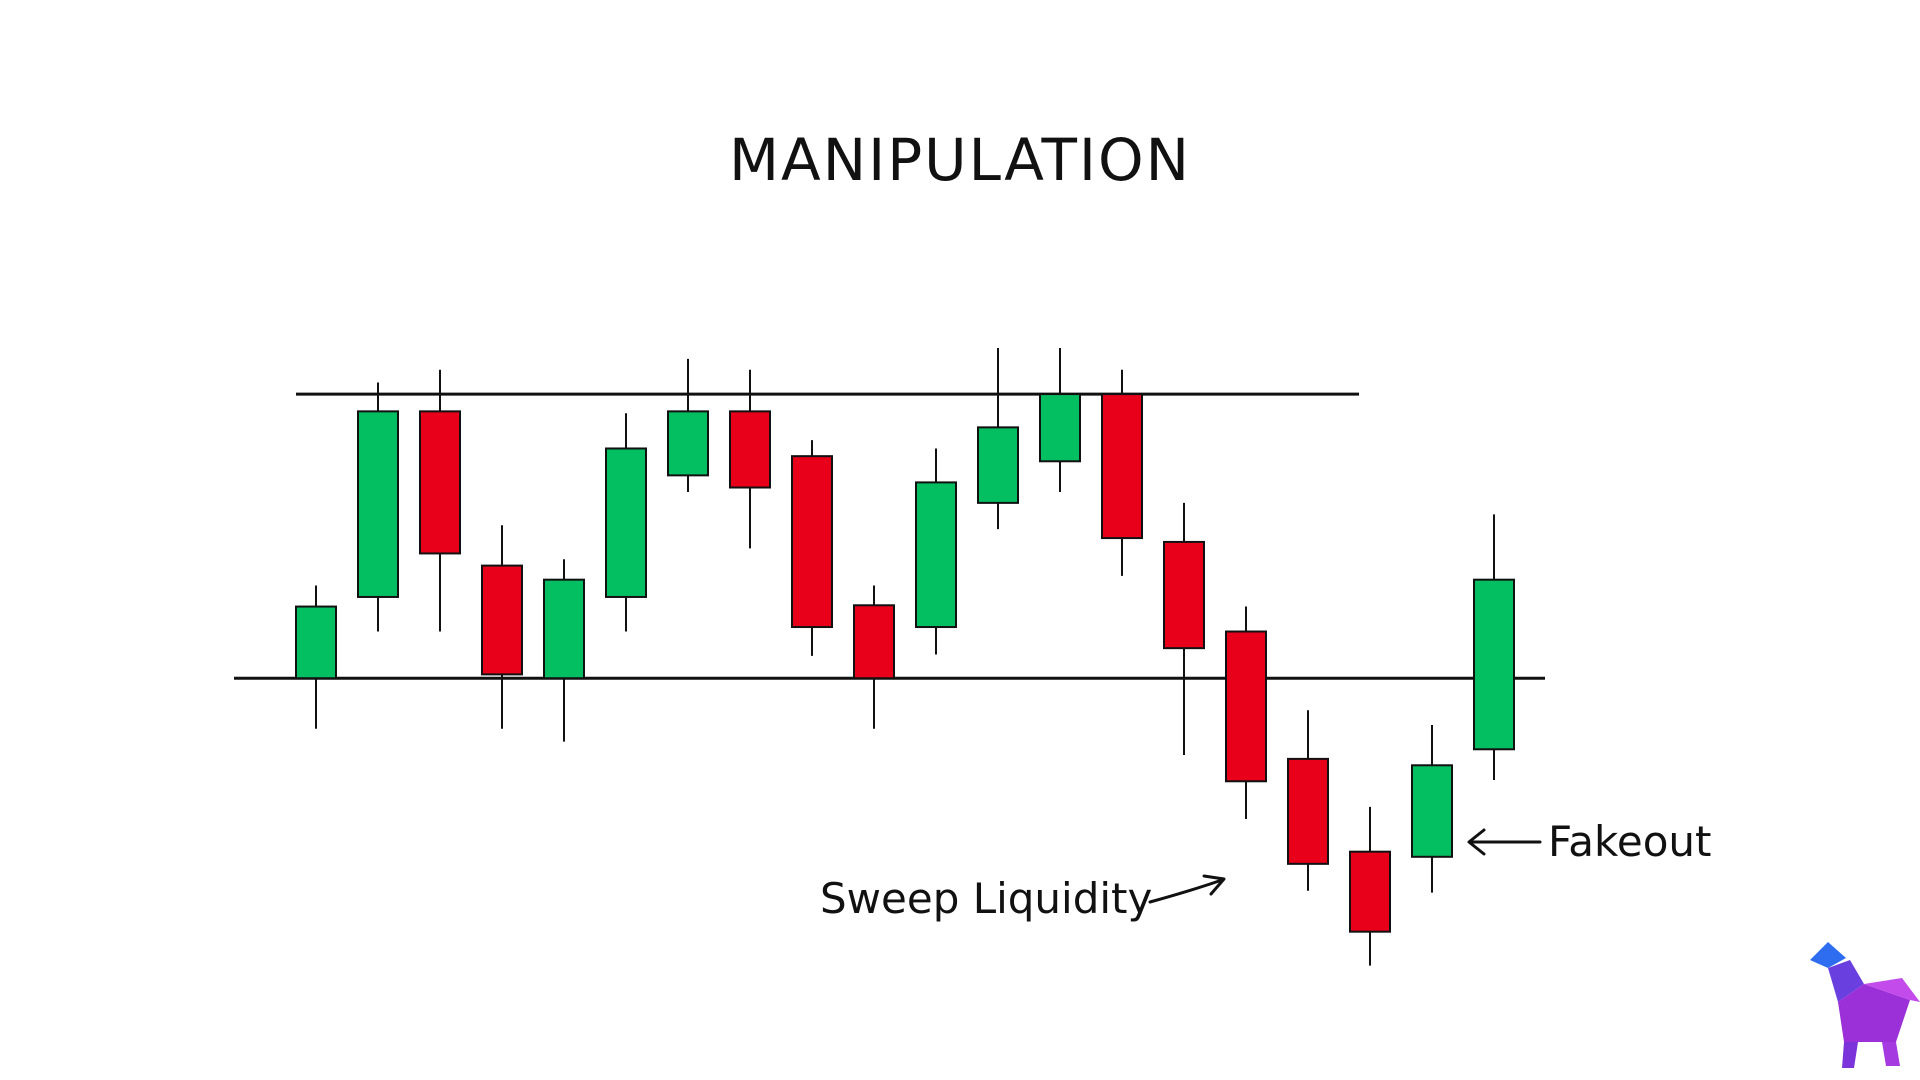  I want to click on bull-logo-head, so click(1846, 981).